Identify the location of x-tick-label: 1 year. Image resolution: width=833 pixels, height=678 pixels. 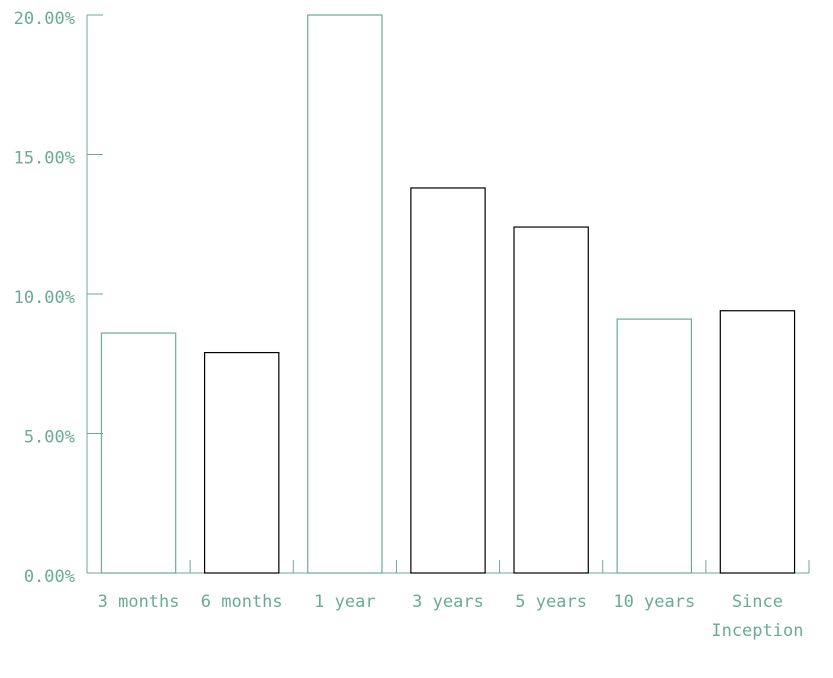
(345, 602).